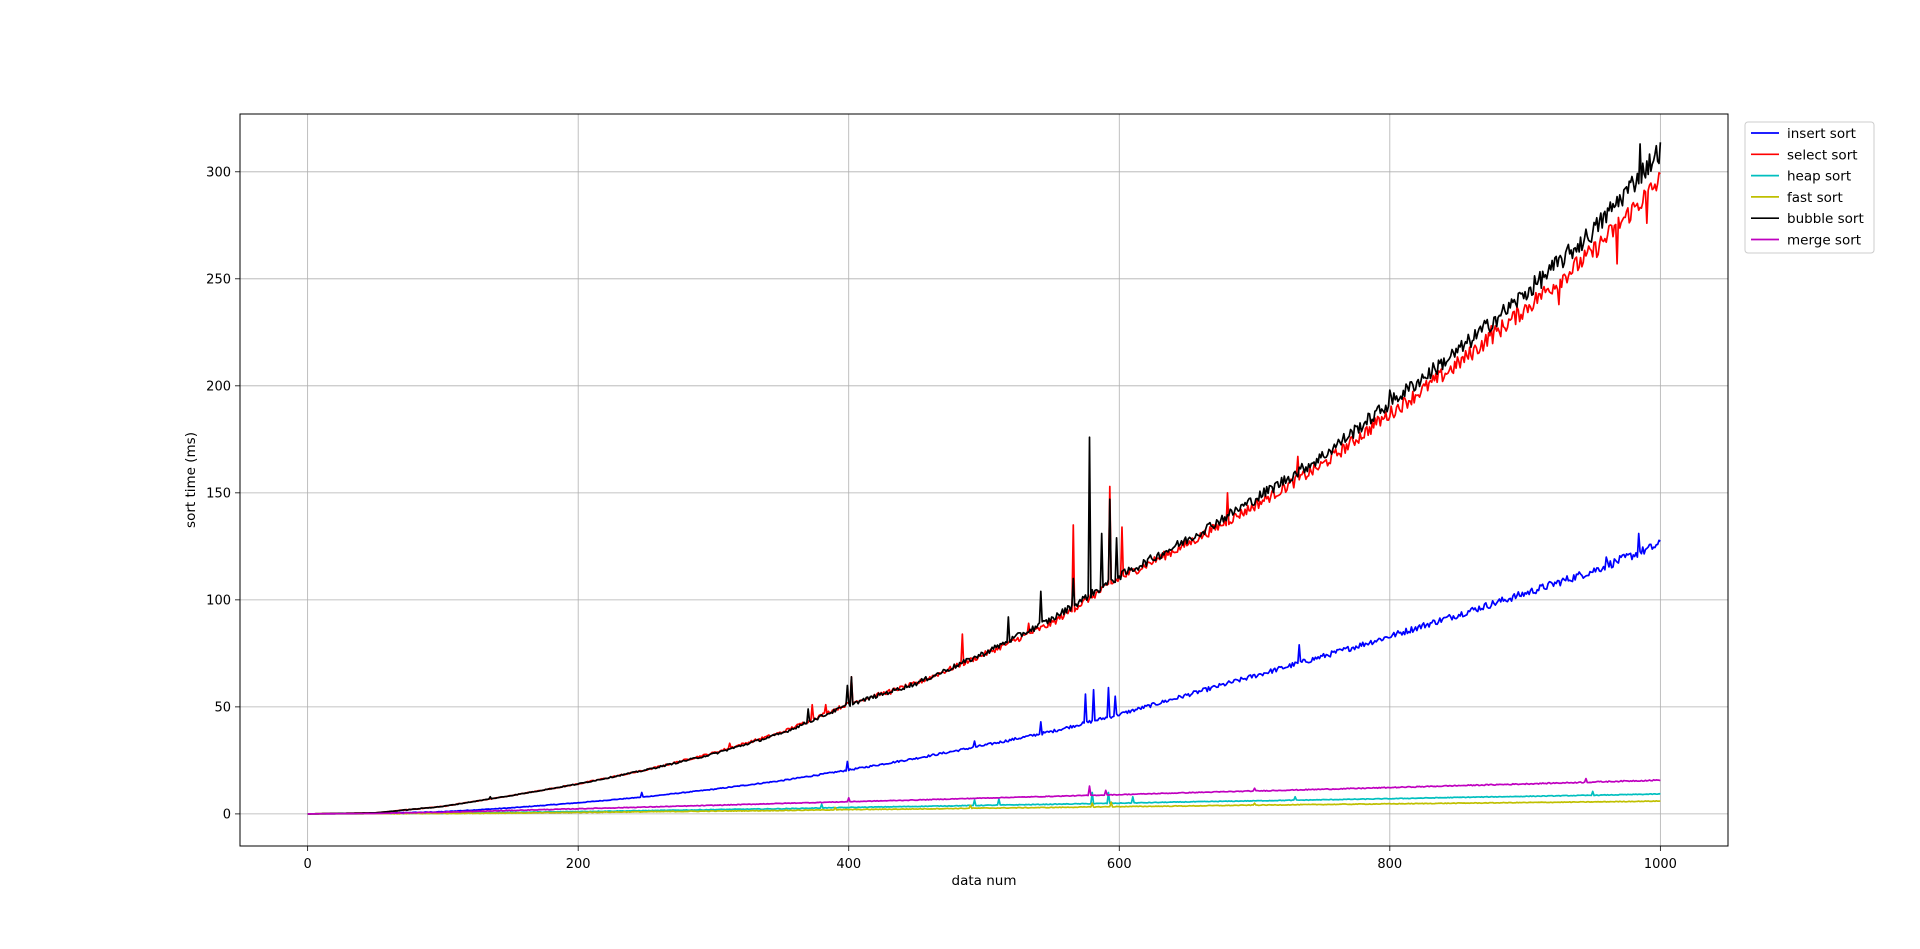 This screenshot has height=949, width=1920. I want to click on y-tick-label: 50, so click(222, 707).